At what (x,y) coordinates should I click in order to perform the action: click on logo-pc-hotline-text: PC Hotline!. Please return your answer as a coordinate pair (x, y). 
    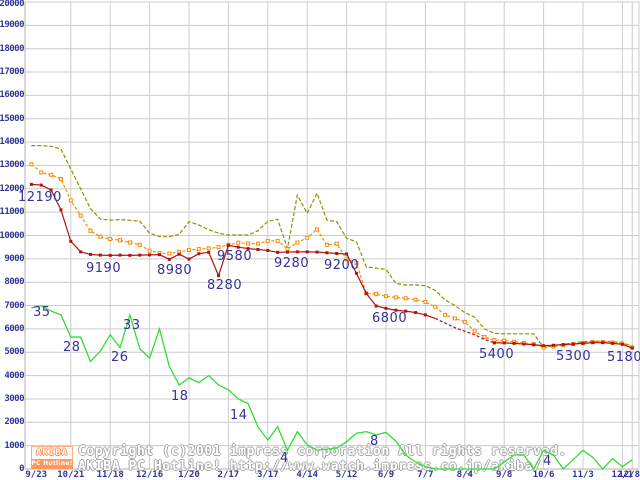
    Looking at the image, I should click on (52, 464).